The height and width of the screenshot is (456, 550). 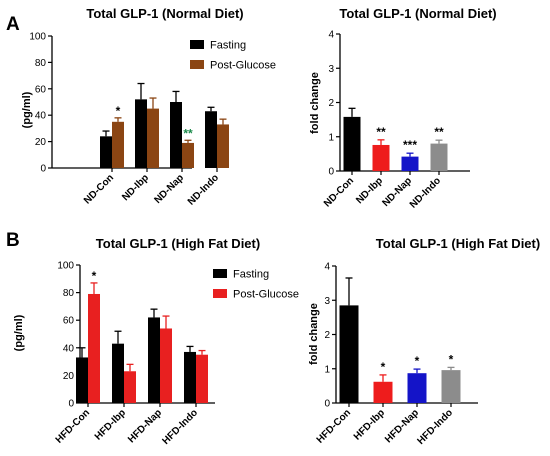 What do you see at coordinates (13, 240) in the screenshot?
I see `panel-label-b: B` at bounding box center [13, 240].